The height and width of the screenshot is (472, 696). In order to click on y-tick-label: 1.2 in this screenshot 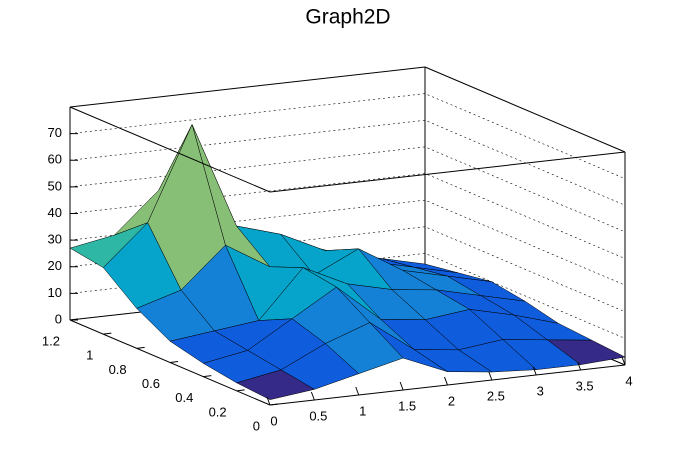, I will do `click(51, 340)`.